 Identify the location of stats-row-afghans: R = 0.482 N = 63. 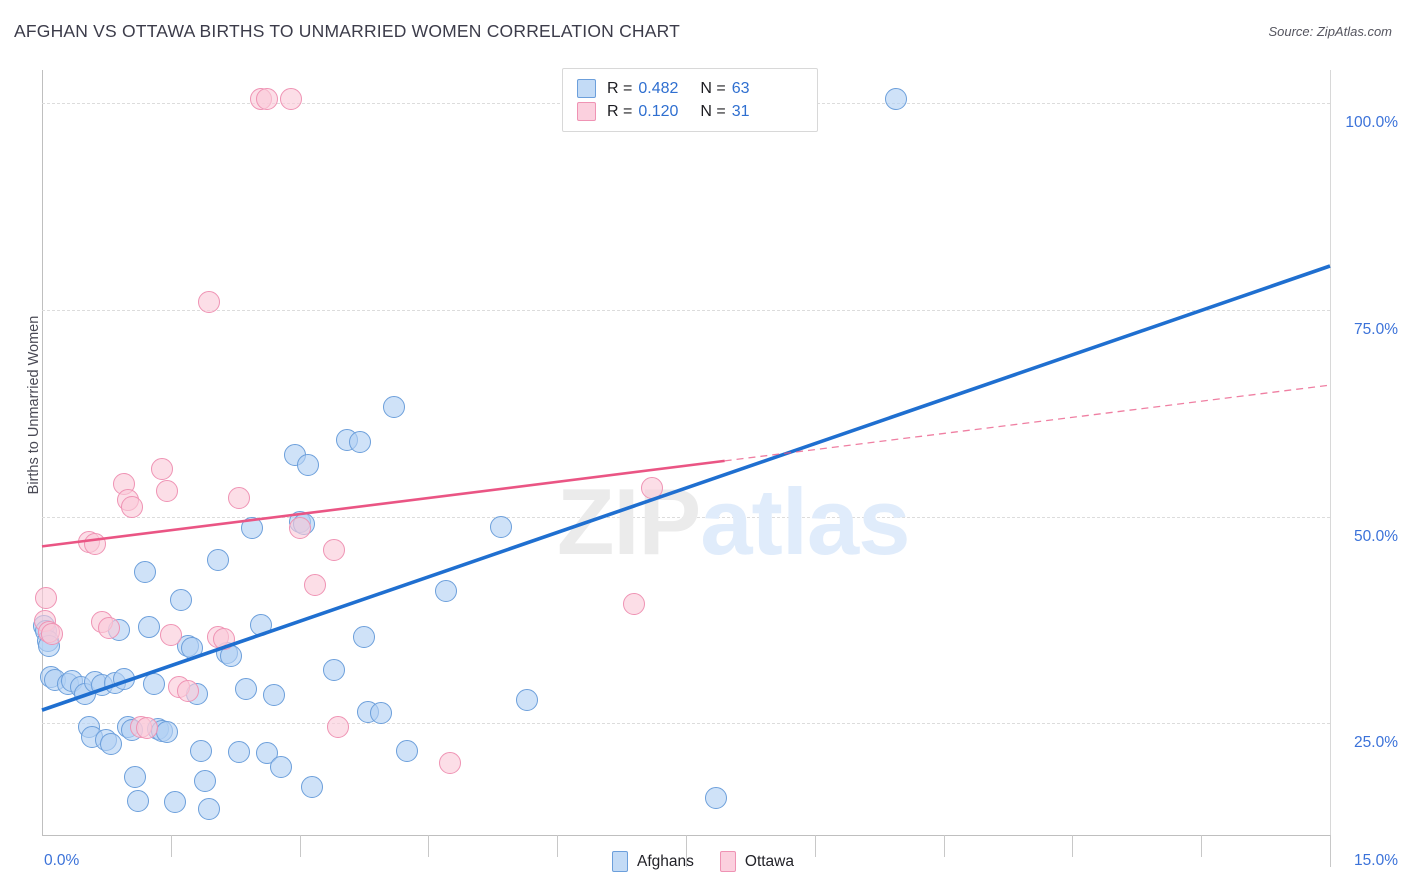
(697, 88).